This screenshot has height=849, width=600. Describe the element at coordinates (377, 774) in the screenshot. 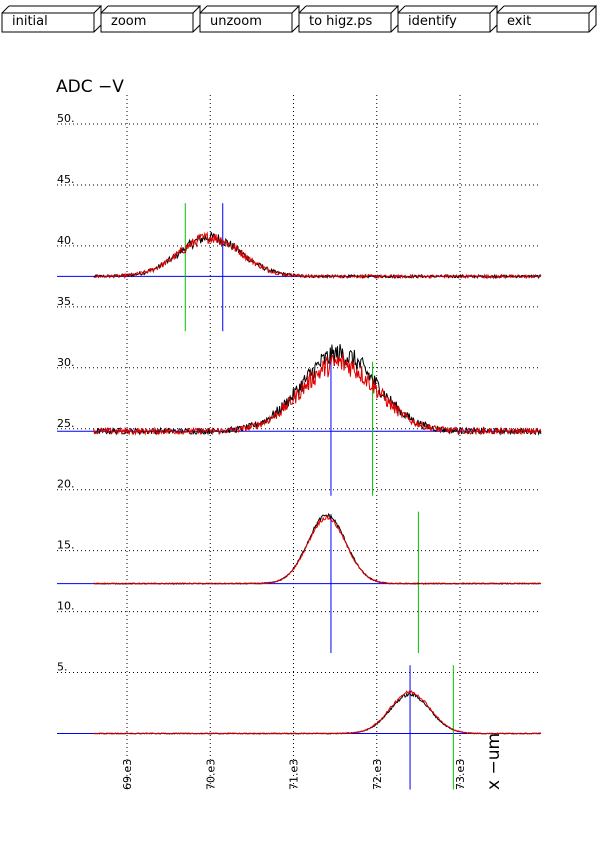

I see `x-tick-label: 72.e3` at that location.